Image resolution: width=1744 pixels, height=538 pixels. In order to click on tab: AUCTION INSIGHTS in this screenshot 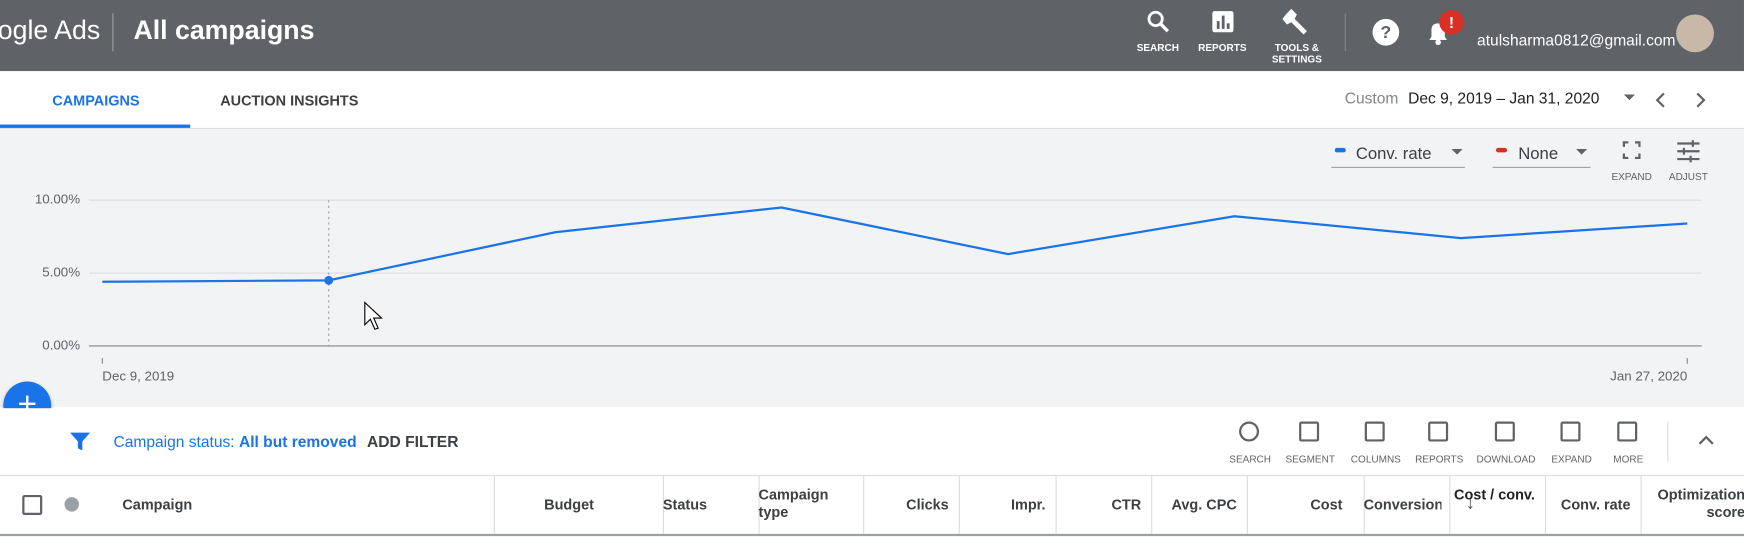, I will do `click(289, 100)`.